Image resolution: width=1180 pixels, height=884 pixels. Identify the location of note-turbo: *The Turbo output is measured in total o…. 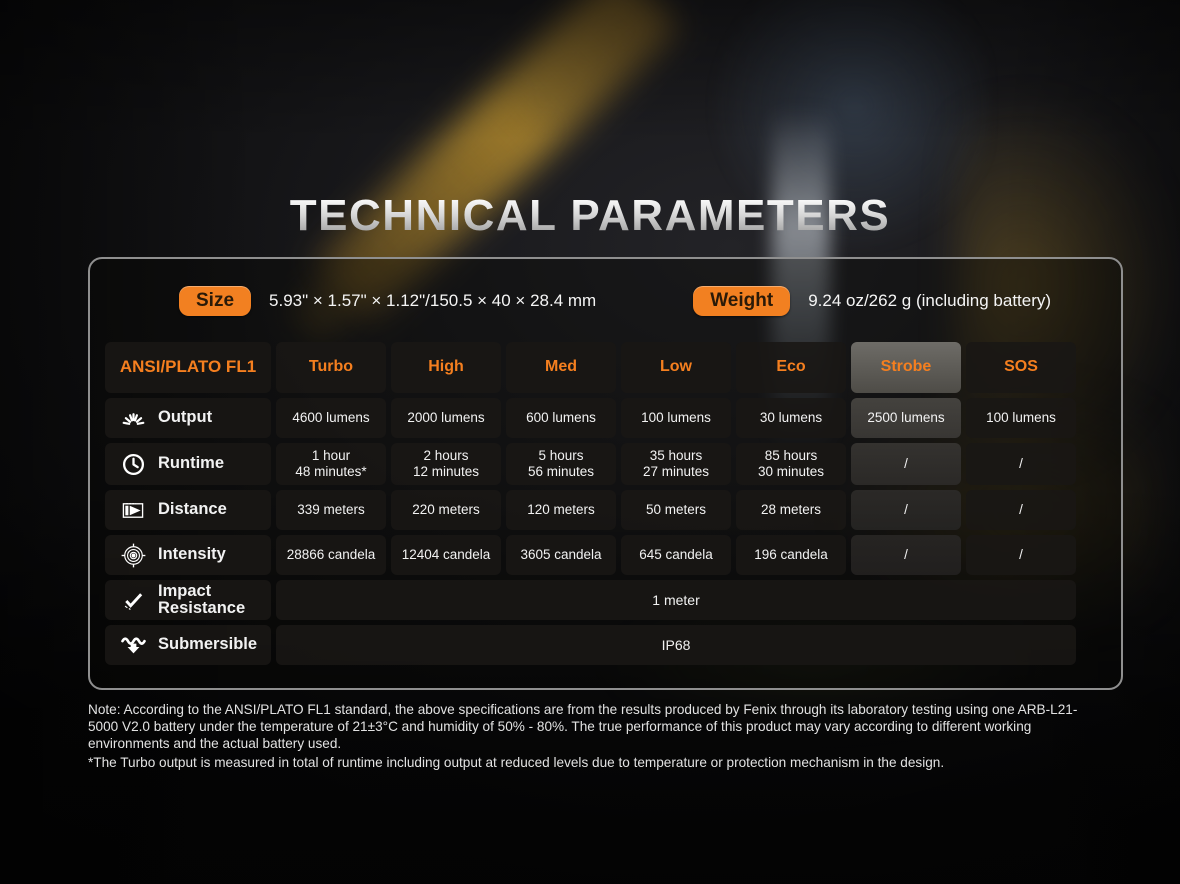
(516, 763).